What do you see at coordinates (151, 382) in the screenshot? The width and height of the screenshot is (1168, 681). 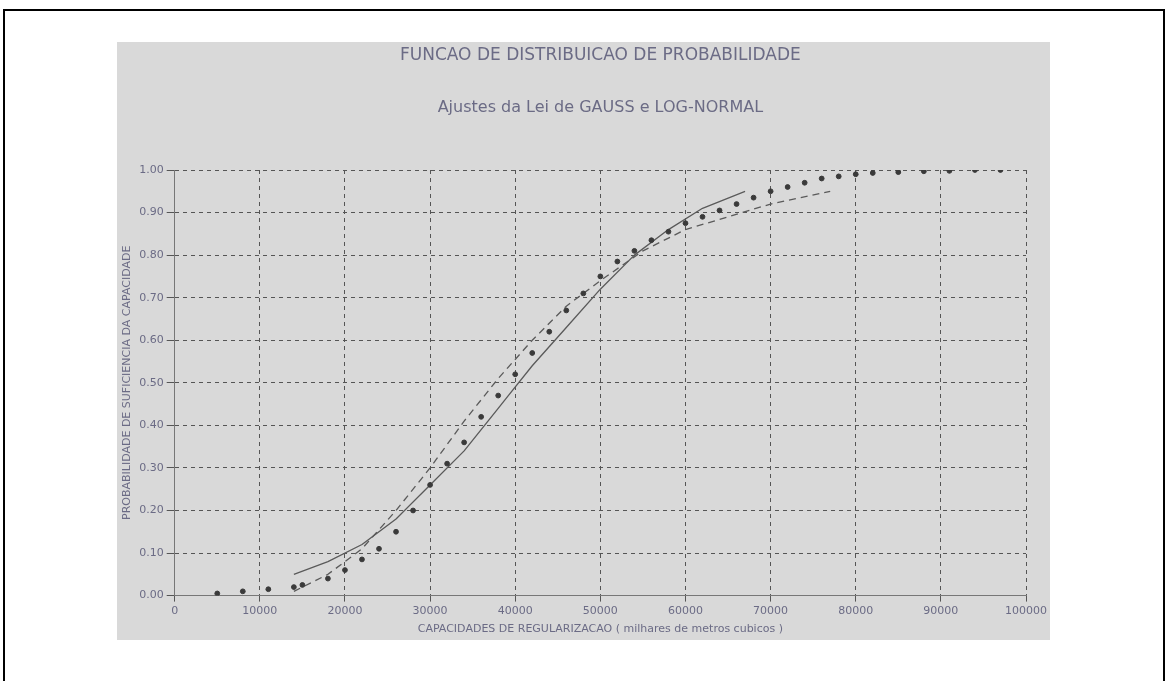 I see `y-tick-label: 0.50` at bounding box center [151, 382].